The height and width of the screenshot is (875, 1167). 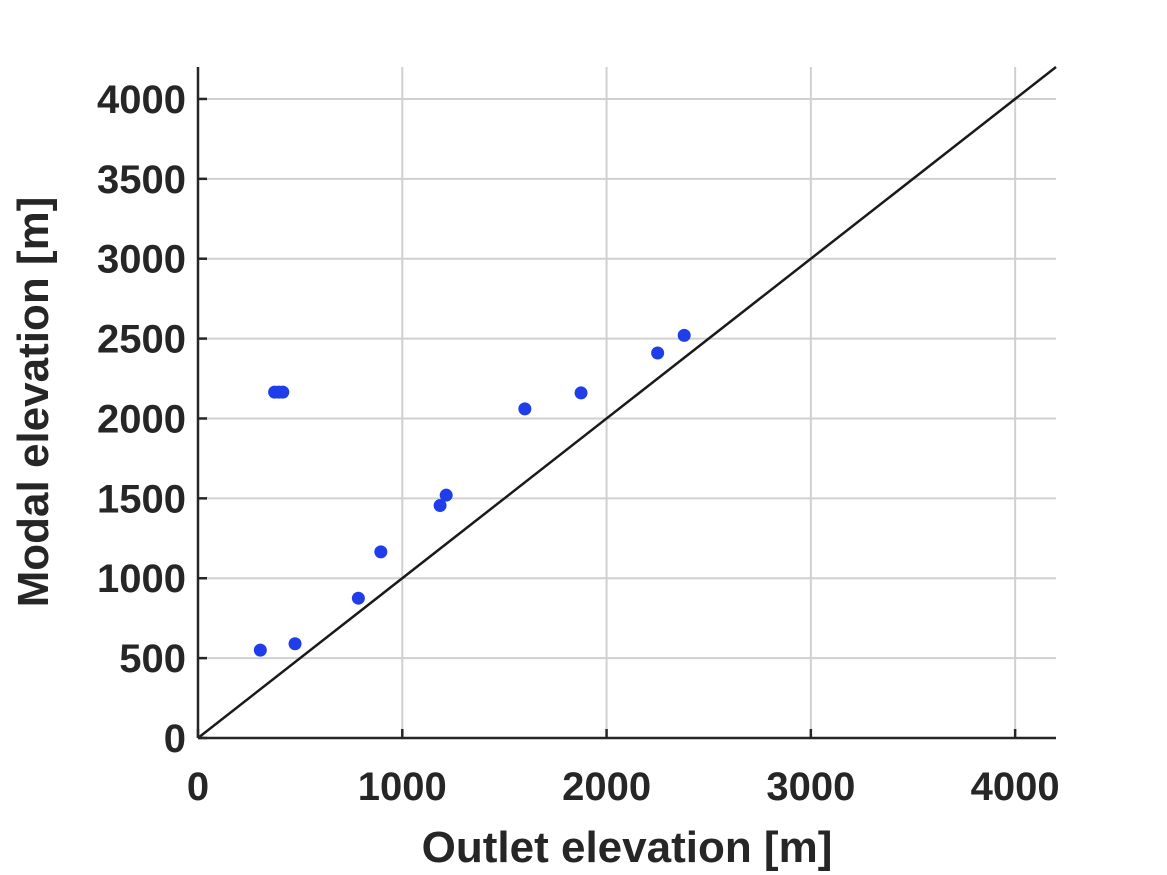 What do you see at coordinates (141, 180) in the screenshot?
I see `y-tick-label: 3500` at bounding box center [141, 180].